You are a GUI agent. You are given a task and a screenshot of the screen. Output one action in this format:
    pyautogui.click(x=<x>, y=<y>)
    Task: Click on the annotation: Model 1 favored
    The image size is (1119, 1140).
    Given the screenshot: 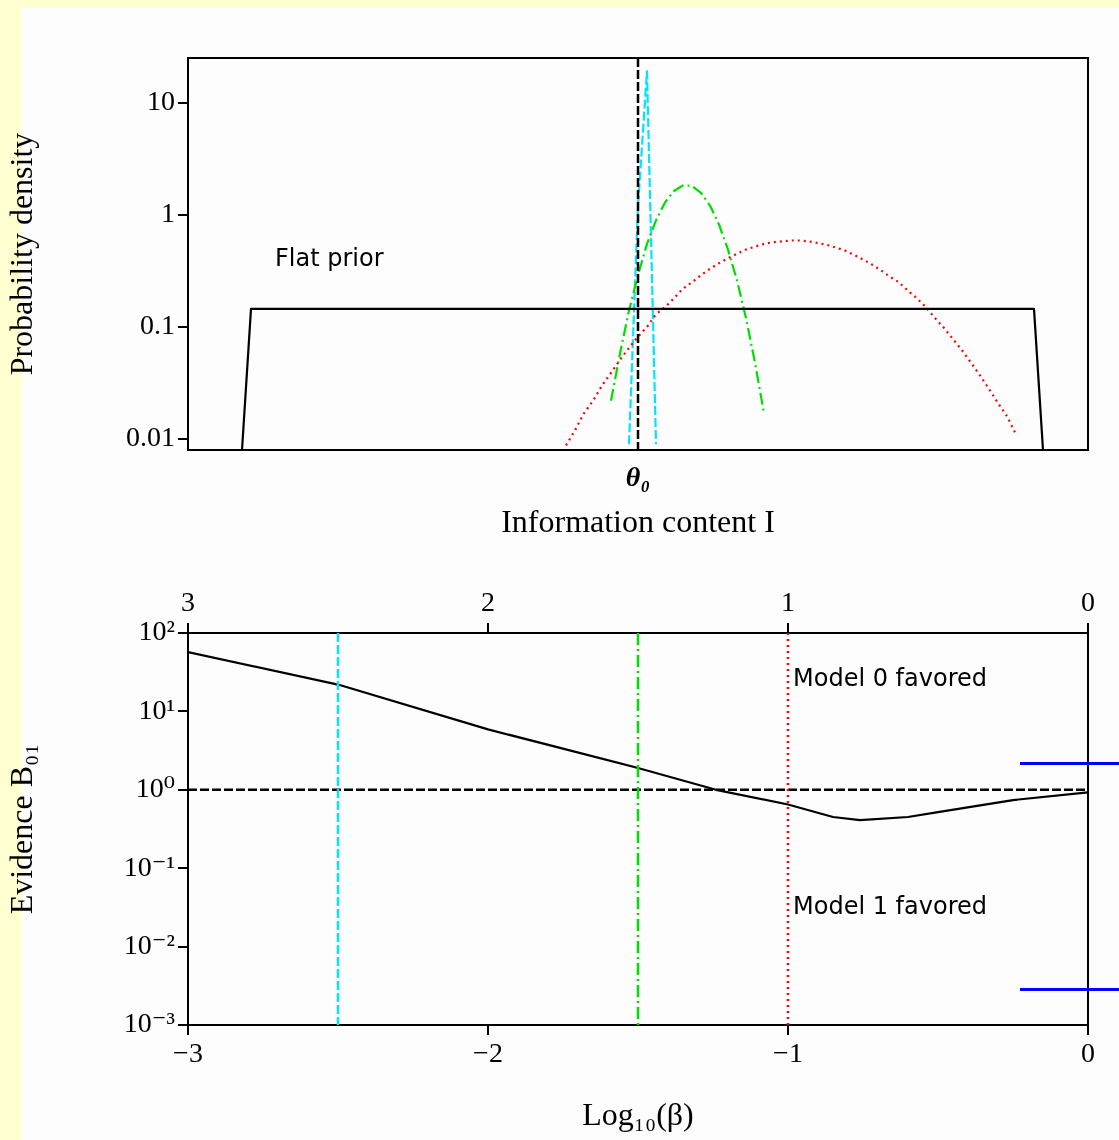 What is the action you would take?
    pyautogui.click(x=890, y=905)
    